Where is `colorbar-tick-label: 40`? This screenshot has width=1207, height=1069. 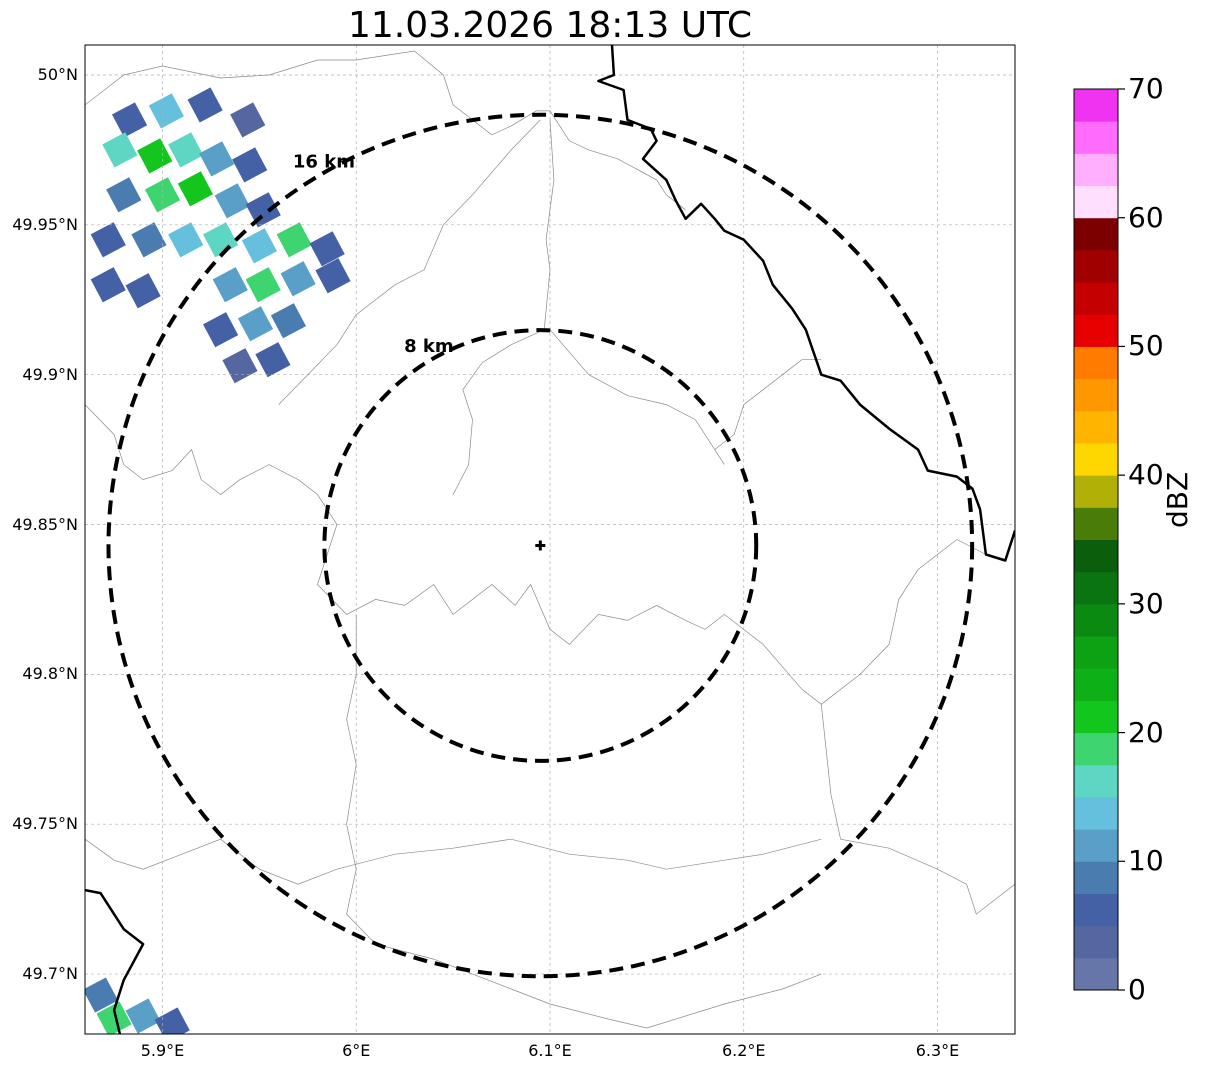 colorbar-tick-label: 40 is located at coordinates (1146, 475).